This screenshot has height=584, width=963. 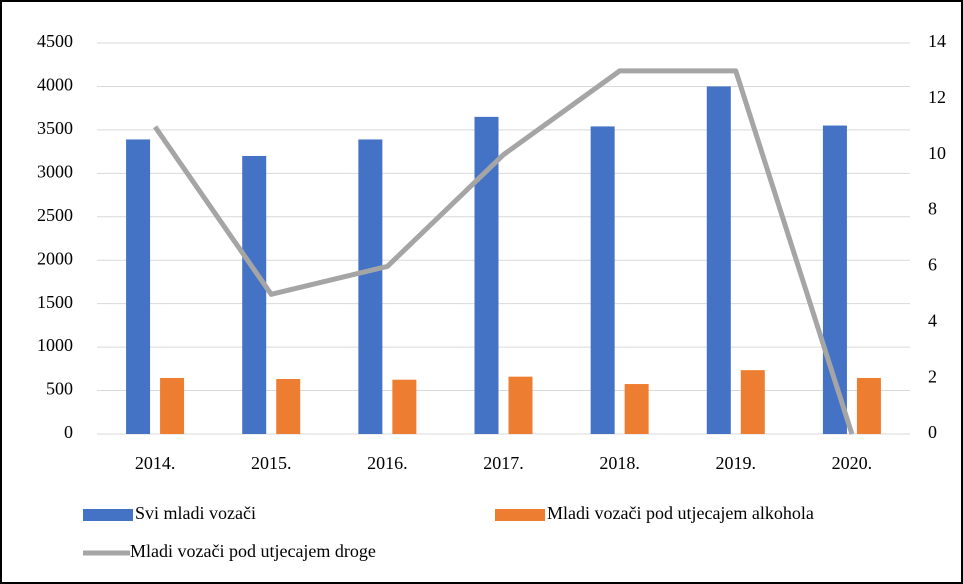 I want to click on y-tick-label: 3500, so click(x=55, y=128).